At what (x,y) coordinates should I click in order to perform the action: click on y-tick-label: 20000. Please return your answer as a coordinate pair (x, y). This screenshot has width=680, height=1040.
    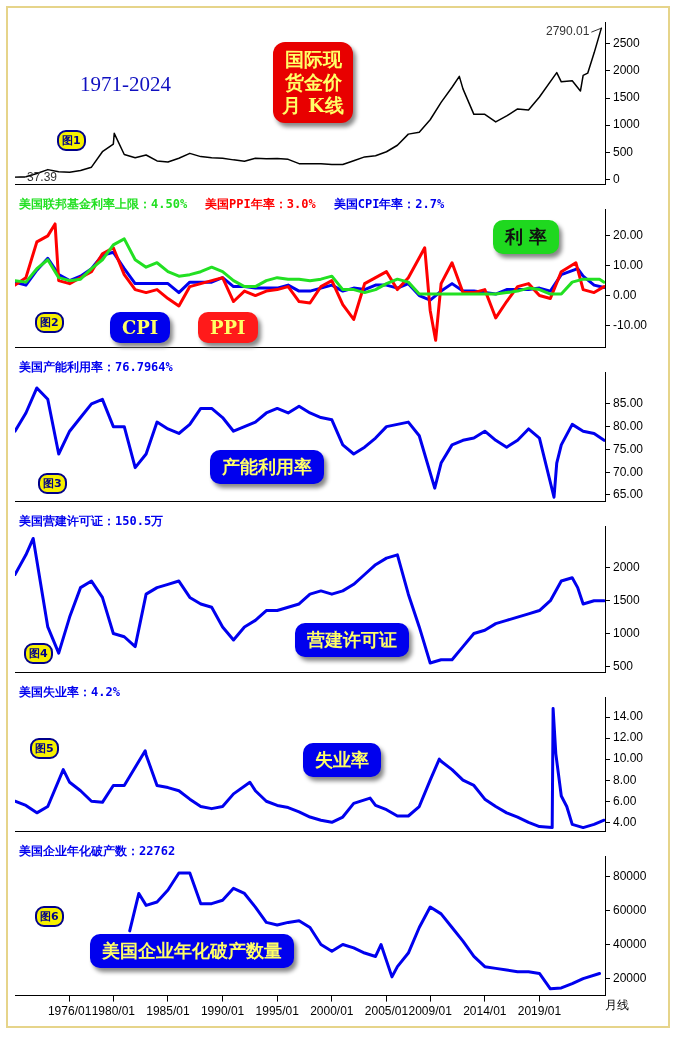
    Looking at the image, I should click on (630, 977).